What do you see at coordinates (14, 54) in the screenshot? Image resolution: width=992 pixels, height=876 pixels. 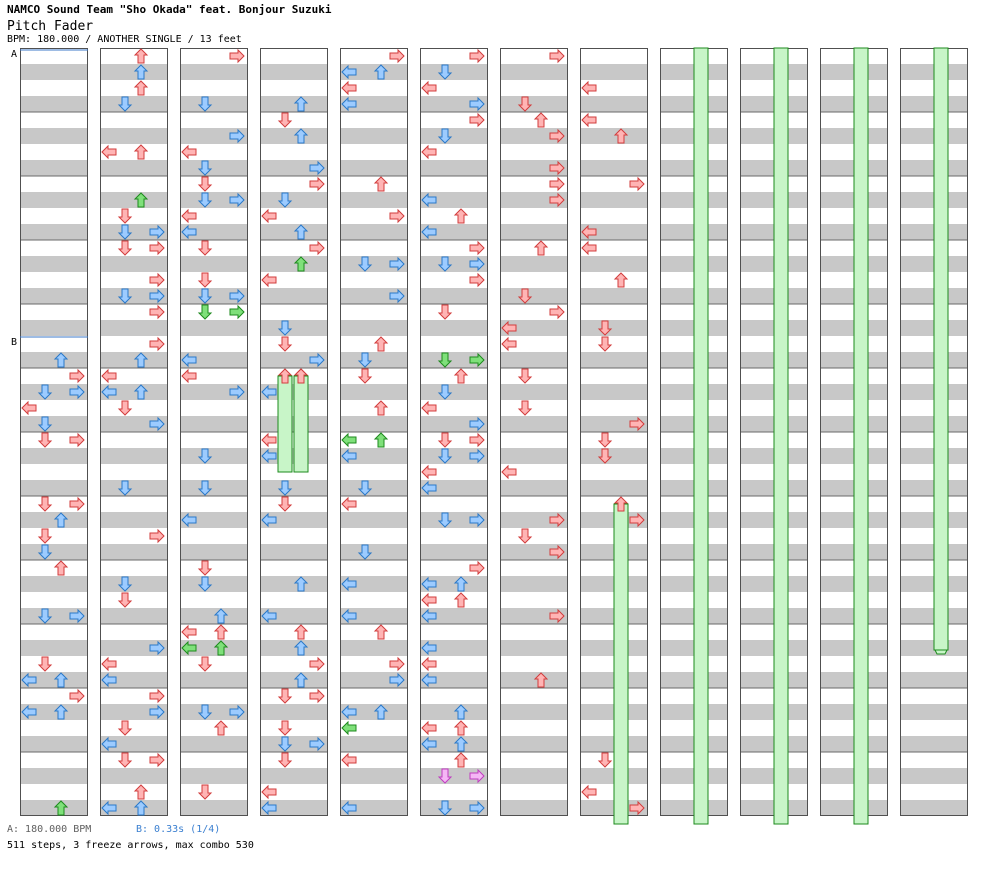 I see `marker-a-label: A` at bounding box center [14, 54].